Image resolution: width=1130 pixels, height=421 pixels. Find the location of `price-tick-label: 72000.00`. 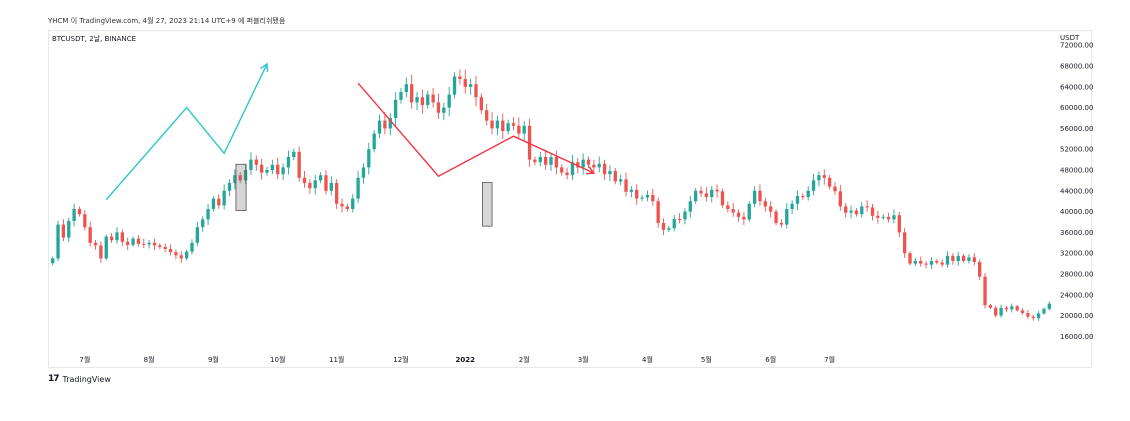

price-tick-label: 72000.00 is located at coordinates (1076, 46).